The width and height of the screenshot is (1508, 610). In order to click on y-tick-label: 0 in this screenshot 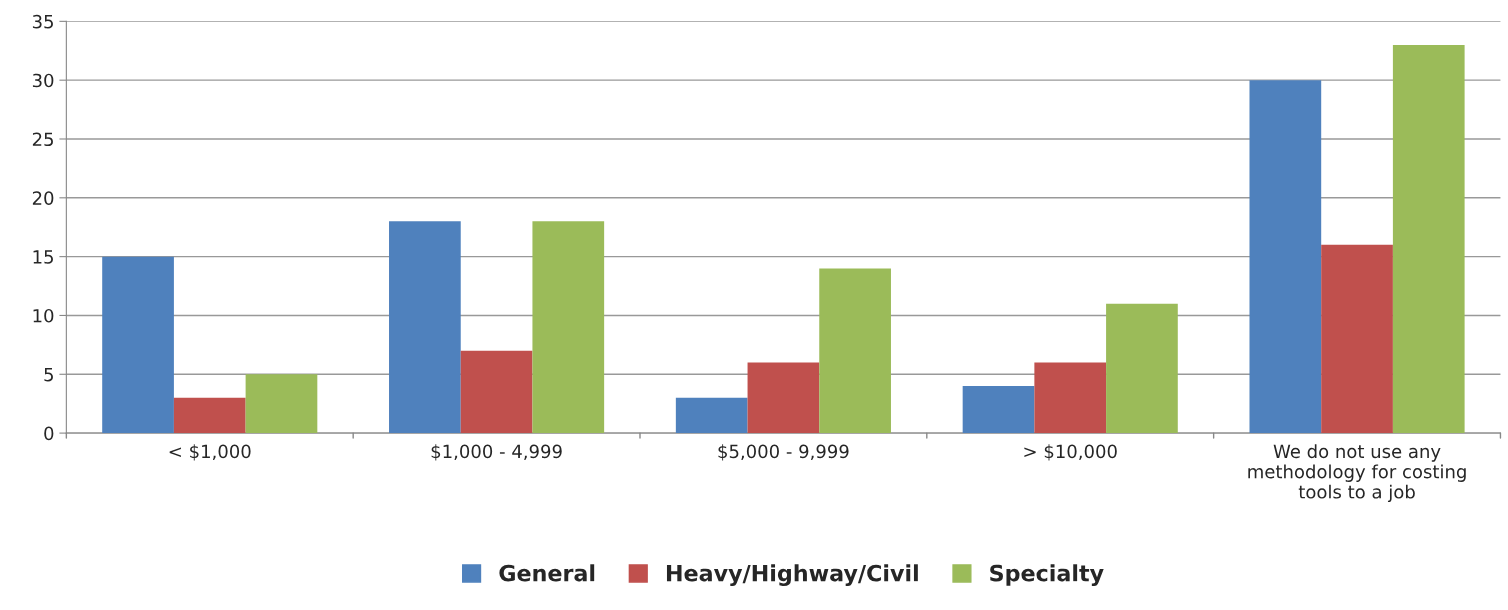, I will do `click(49, 433)`.